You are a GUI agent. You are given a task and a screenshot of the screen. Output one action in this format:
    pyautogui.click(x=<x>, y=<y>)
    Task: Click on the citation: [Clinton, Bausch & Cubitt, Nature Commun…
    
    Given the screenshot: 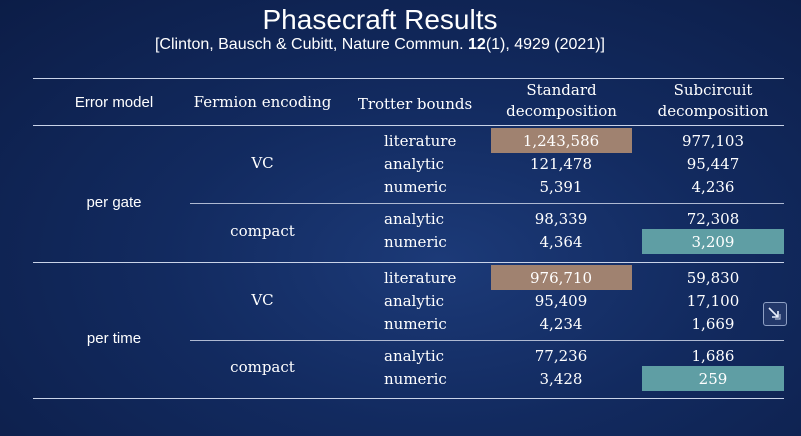 What is the action you would take?
    pyautogui.click(x=380, y=45)
    